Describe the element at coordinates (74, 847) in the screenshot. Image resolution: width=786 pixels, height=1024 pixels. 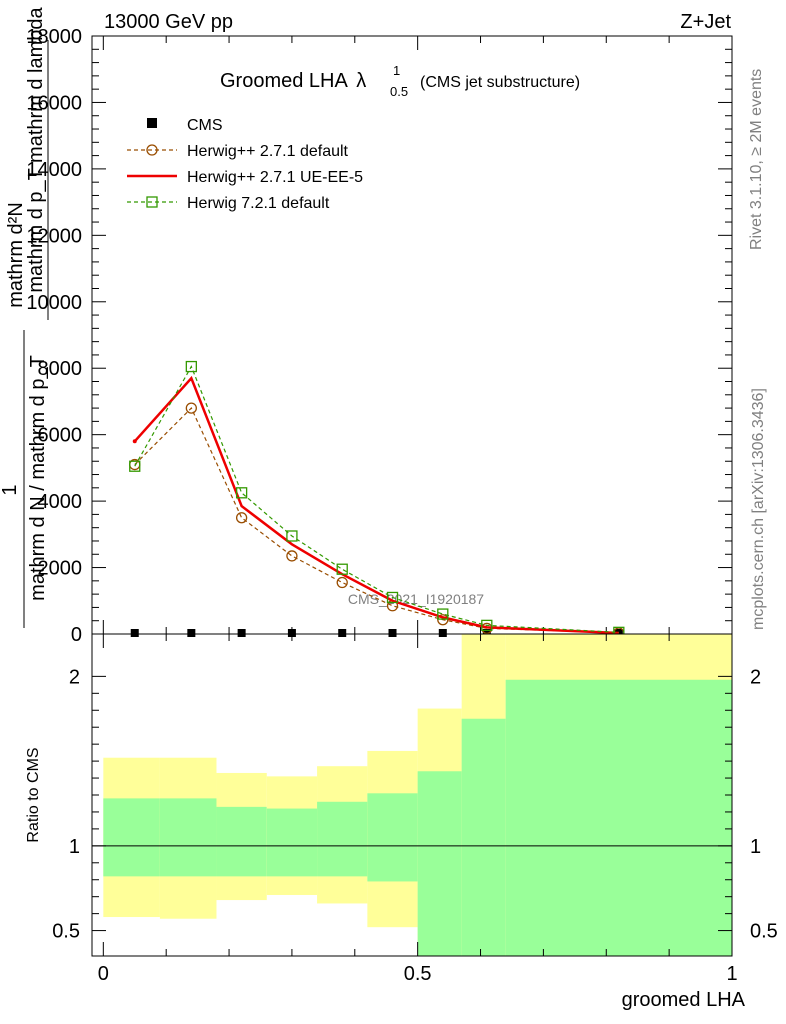
I see `ratio-ytick-label-1: 1` at that location.